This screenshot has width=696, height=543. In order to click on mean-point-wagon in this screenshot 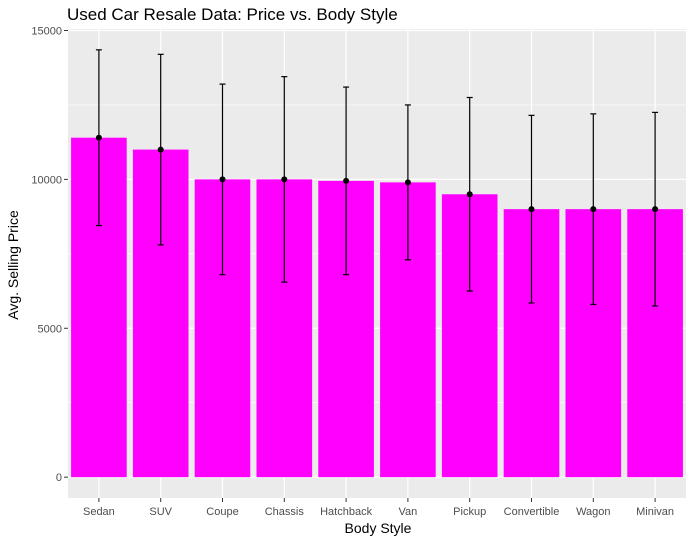, I will do `click(593, 209)`.